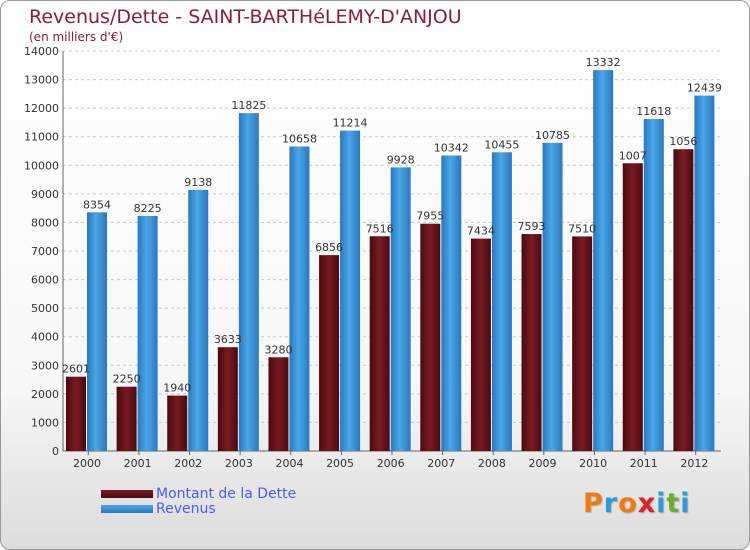 The height and width of the screenshot is (550, 750). I want to click on logo-letter: P, so click(593, 503).